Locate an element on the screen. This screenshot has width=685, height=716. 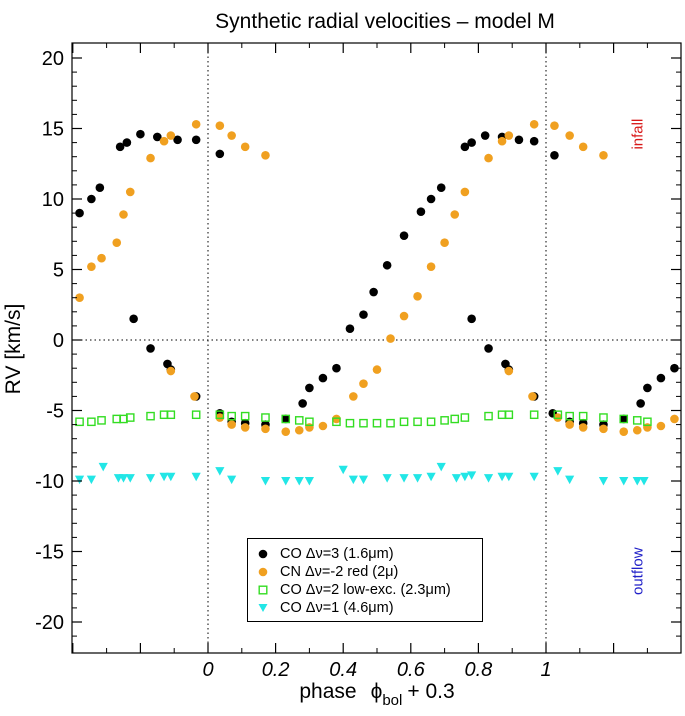
y-tick-label: -20 is located at coordinates (49, 623).